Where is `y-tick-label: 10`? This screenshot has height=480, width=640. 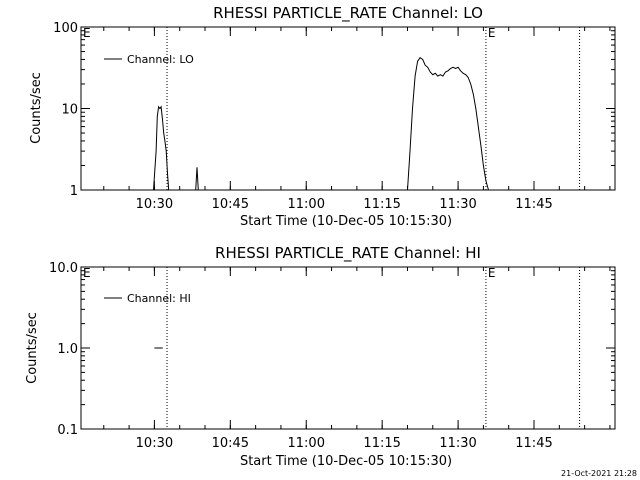
y-tick-label: 10 is located at coordinates (69, 110).